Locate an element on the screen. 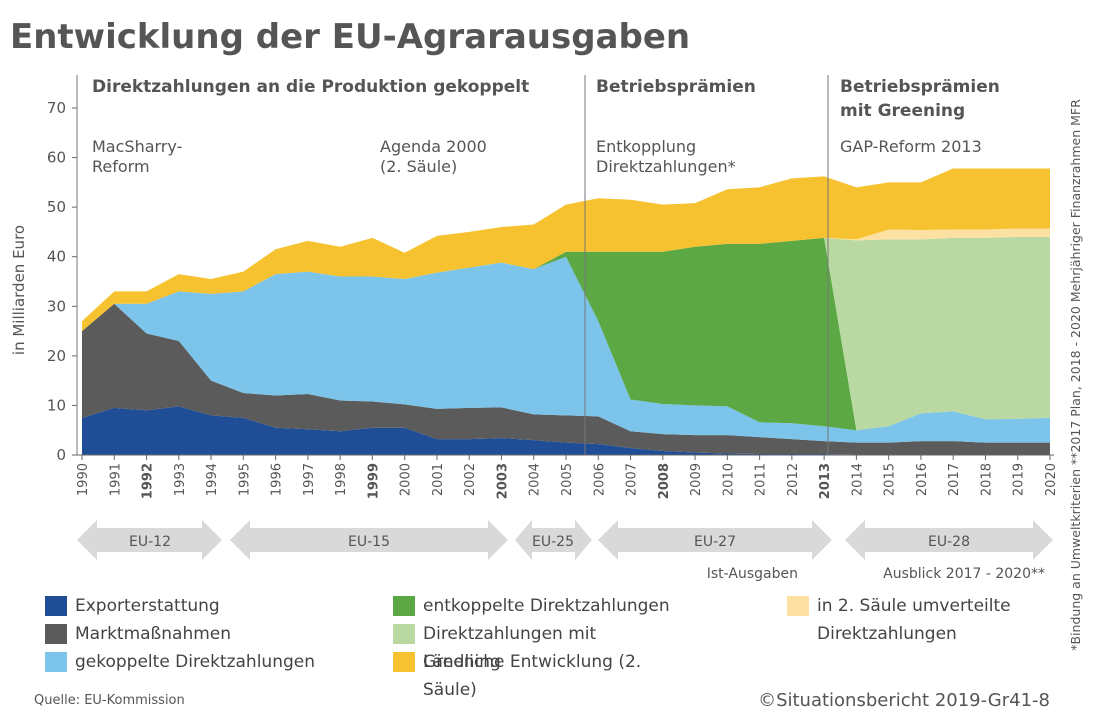  y-tick-label: 30 is located at coordinates (56, 306).